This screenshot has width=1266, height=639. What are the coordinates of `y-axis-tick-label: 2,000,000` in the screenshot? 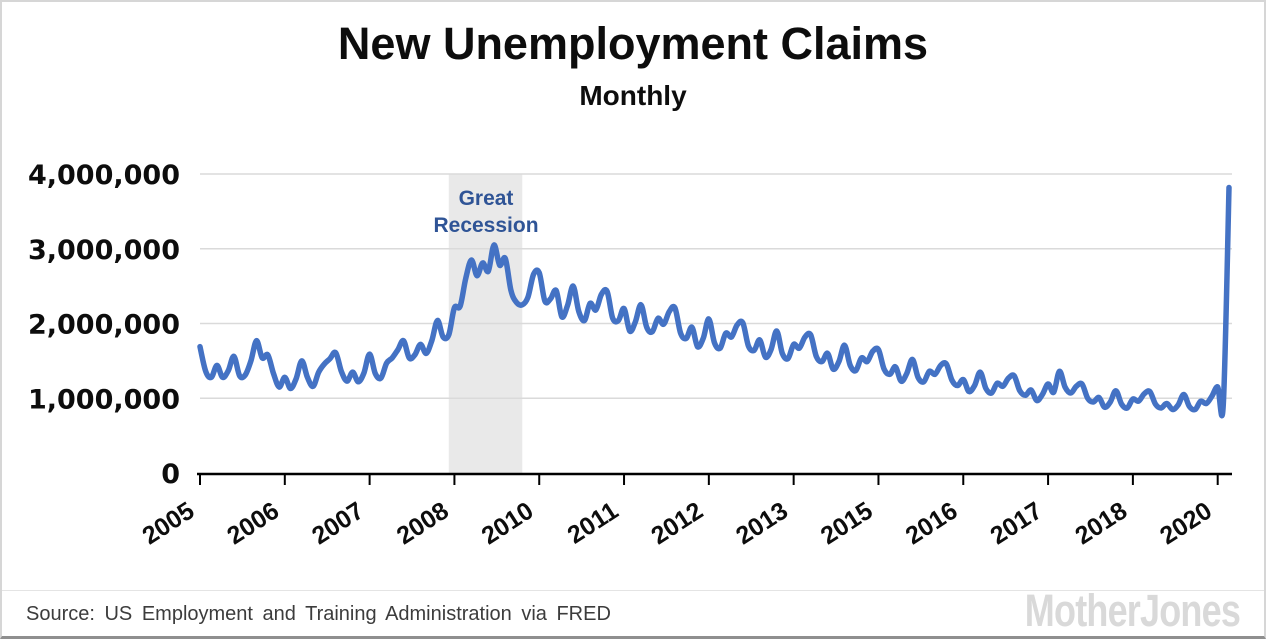 It's located at (104, 325).